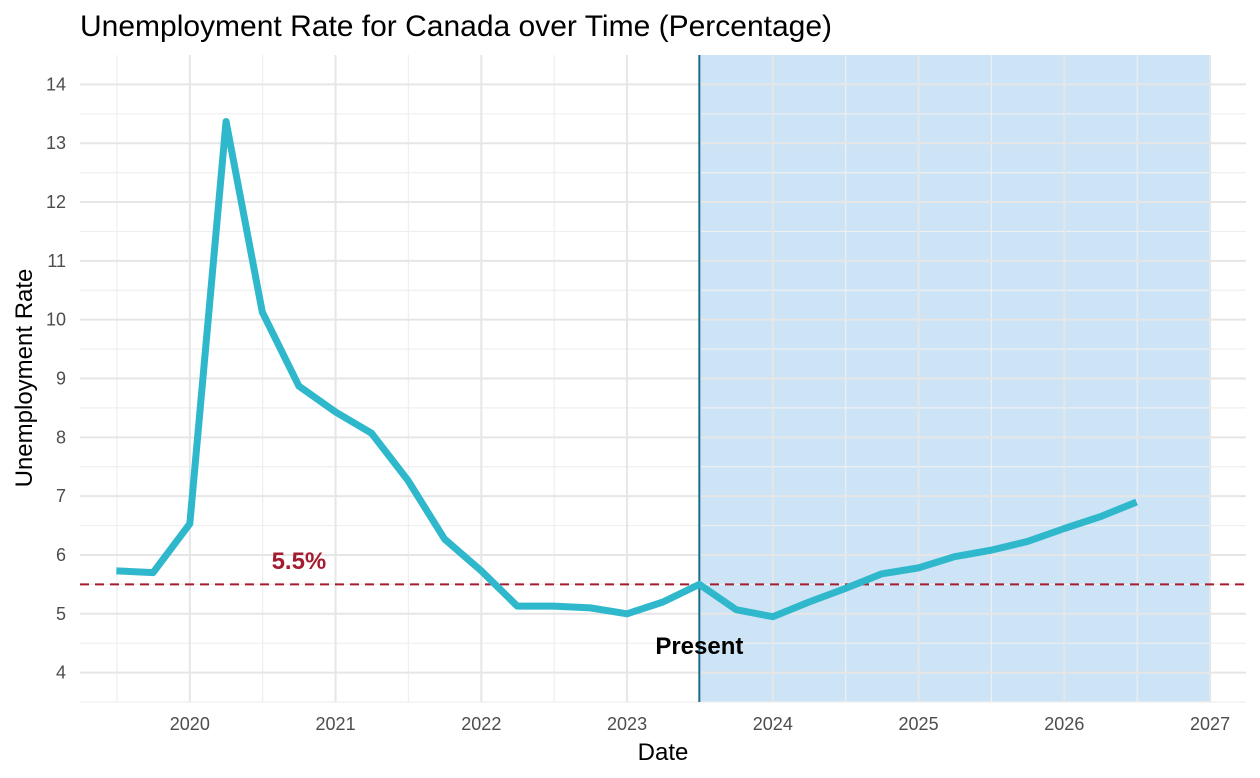  Describe the element at coordinates (61, 379) in the screenshot. I see `y-tick-label: 9` at that location.